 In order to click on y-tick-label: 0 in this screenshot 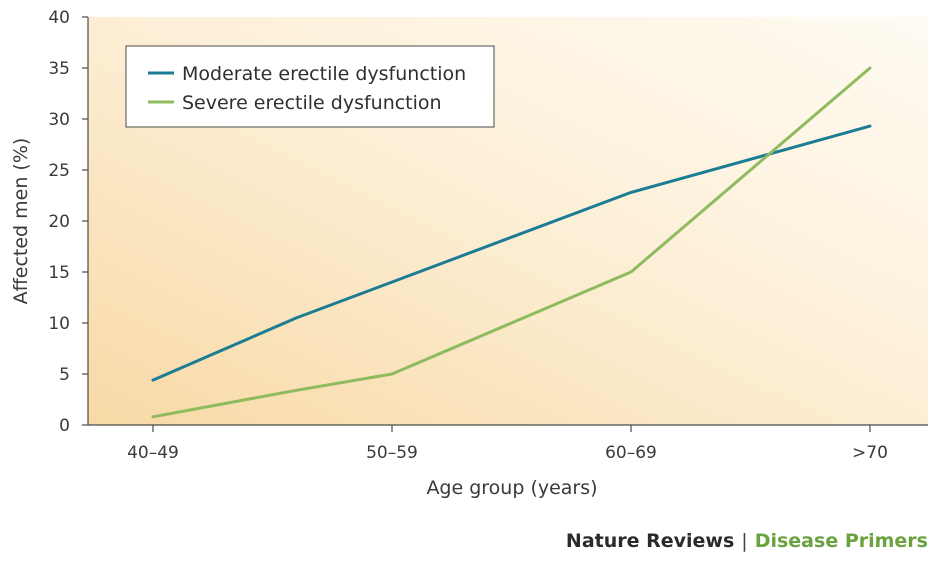, I will do `click(64, 426)`.